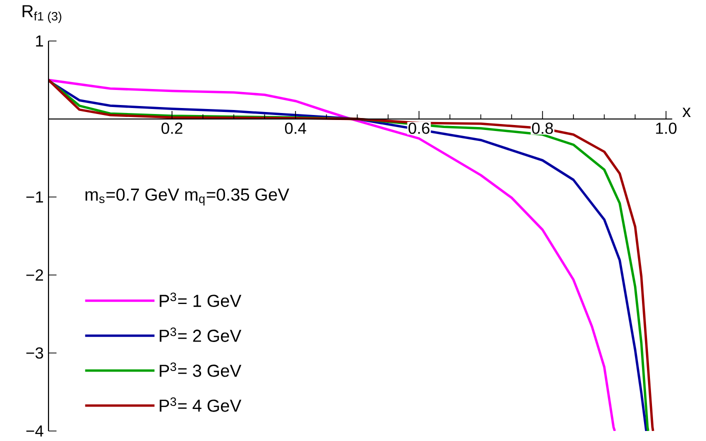  Describe the element at coordinates (34, 275) in the screenshot. I see `y-tick-label: −2` at that location.